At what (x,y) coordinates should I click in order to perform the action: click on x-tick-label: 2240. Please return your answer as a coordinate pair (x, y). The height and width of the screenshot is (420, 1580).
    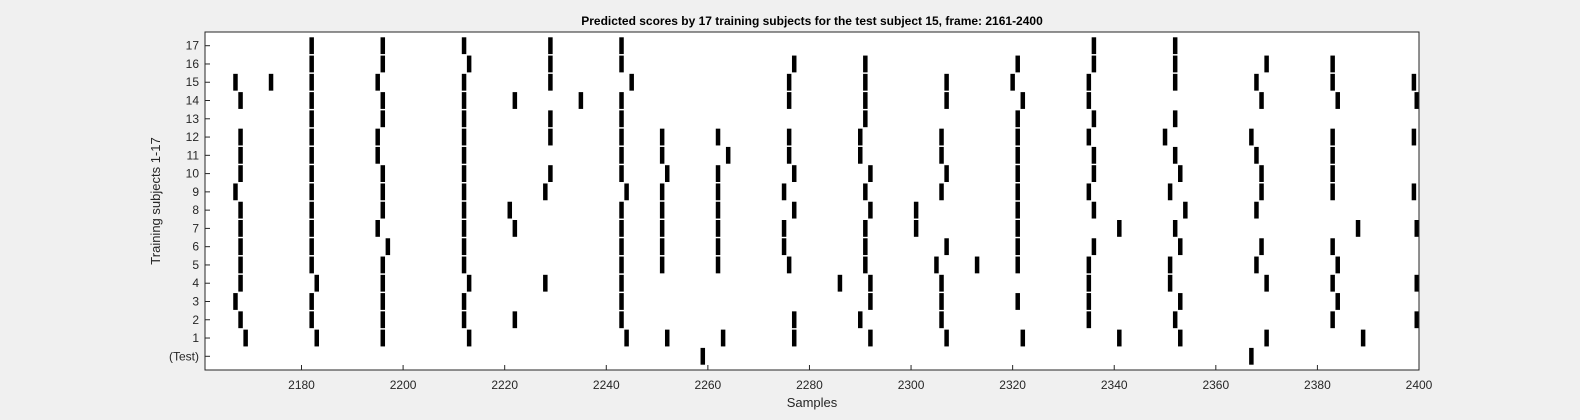
    Looking at the image, I should click on (606, 385).